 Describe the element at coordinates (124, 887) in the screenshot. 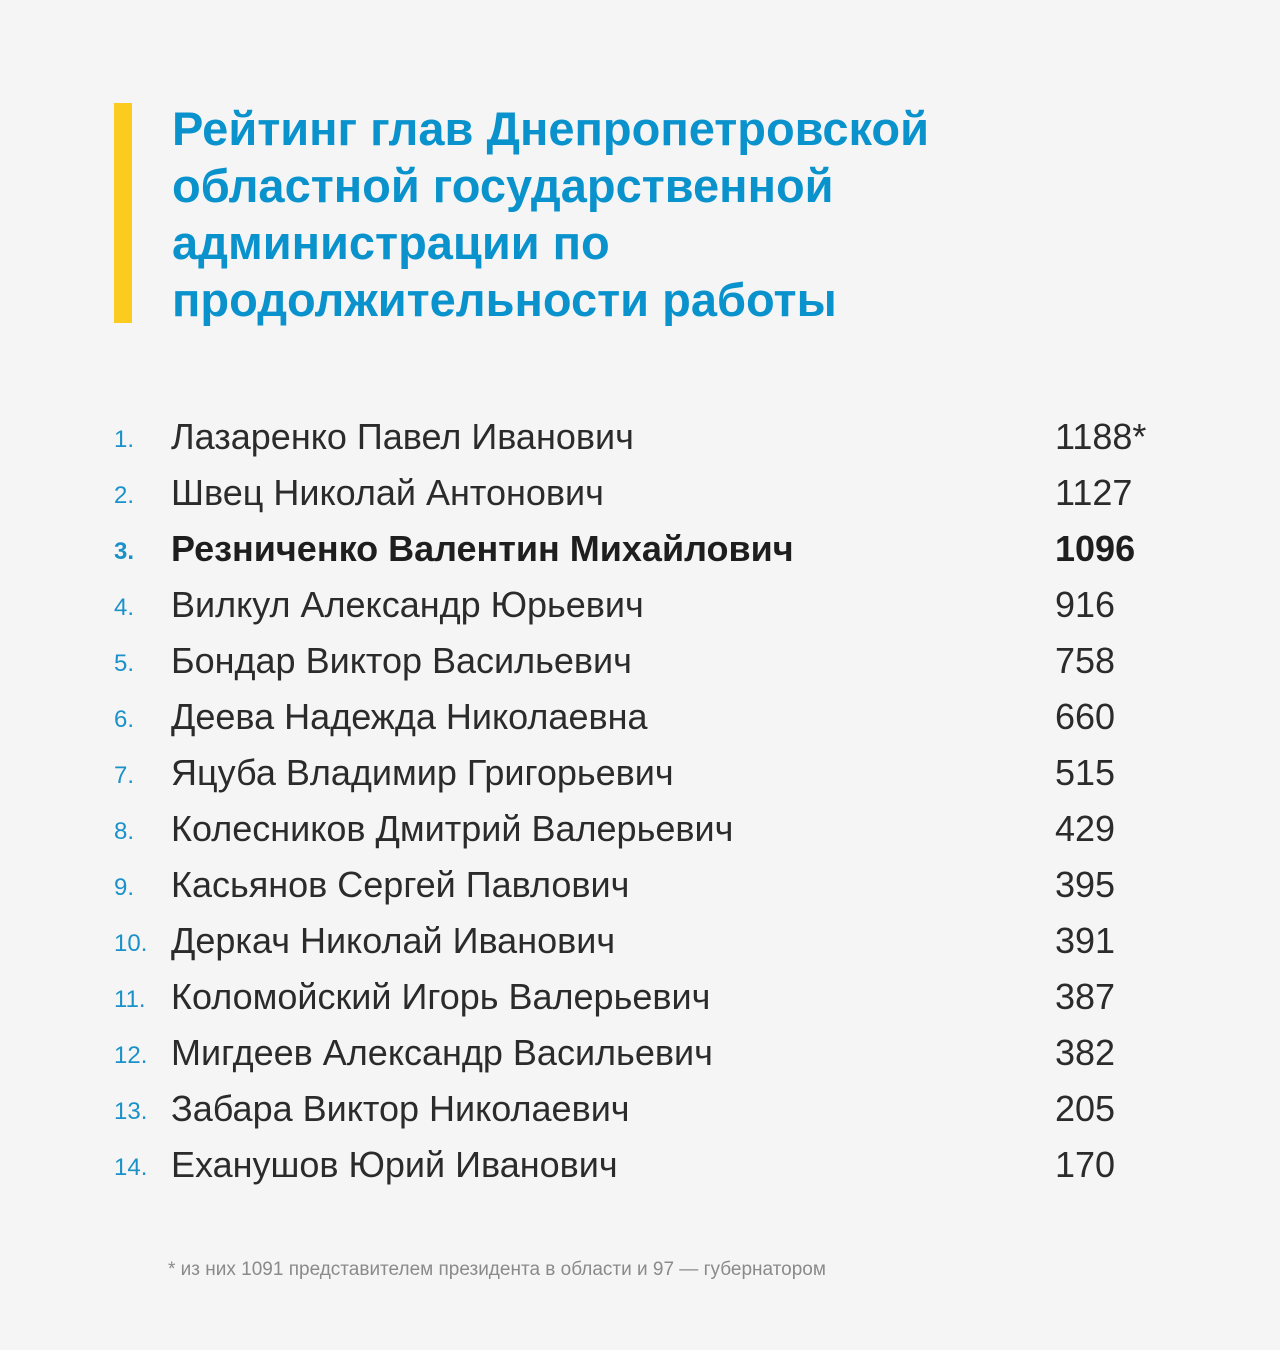

I see `rank-number: 9.` at that location.